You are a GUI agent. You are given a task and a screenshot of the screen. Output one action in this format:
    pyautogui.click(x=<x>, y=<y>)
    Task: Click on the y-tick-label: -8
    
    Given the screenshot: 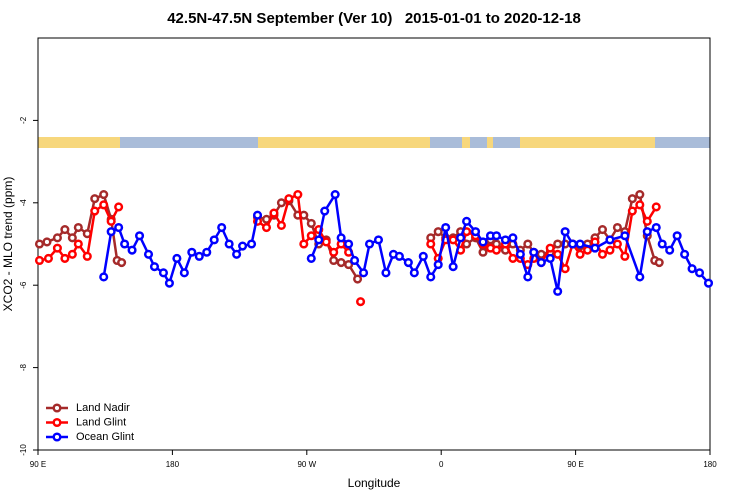 What is the action you would take?
    pyautogui.click(x=23, y=367)
    